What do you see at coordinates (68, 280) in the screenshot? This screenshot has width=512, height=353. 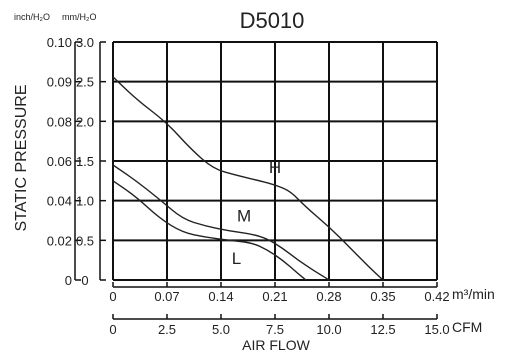 I see `y-tick-label-inch: 0` at bounding box center [68, 280].